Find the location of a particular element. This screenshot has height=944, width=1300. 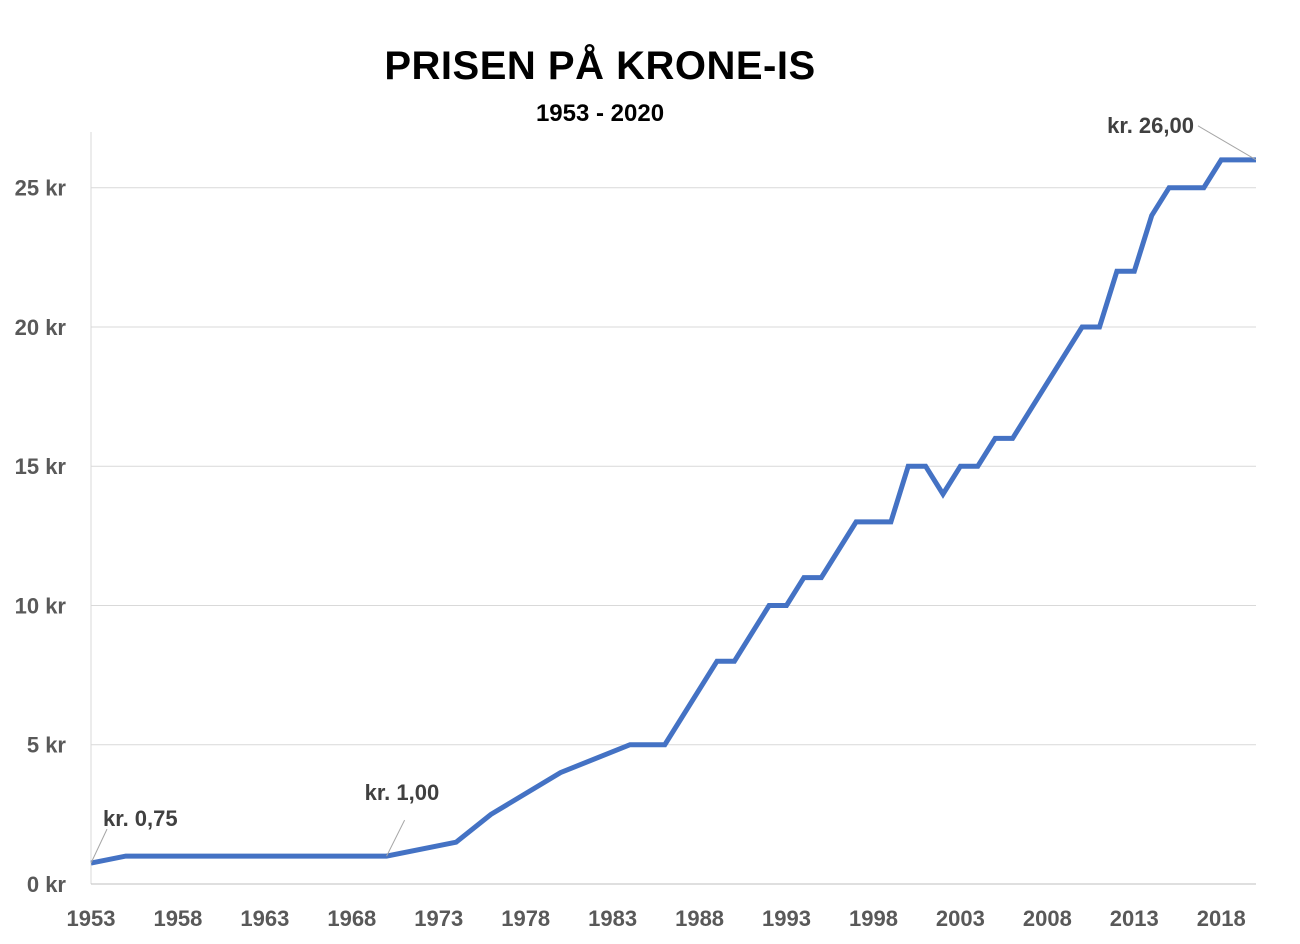

x-tick-label: 1993 is located at coordinates (786, 918).